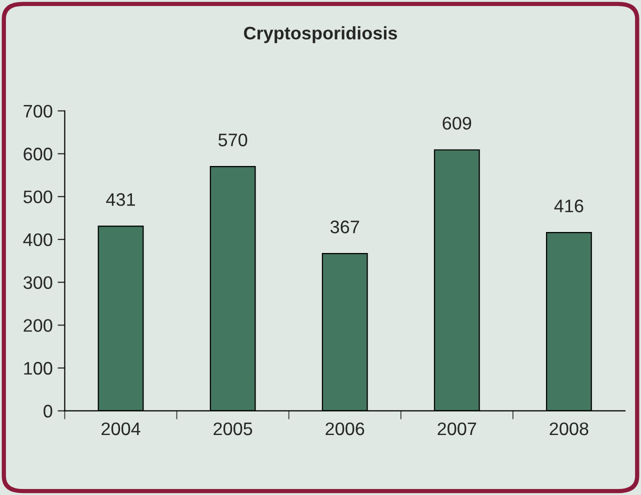  Describe the element at coordinates (321, 35) in the screenshot. I see `chart-title: Cryptosporidiosis` at that location.